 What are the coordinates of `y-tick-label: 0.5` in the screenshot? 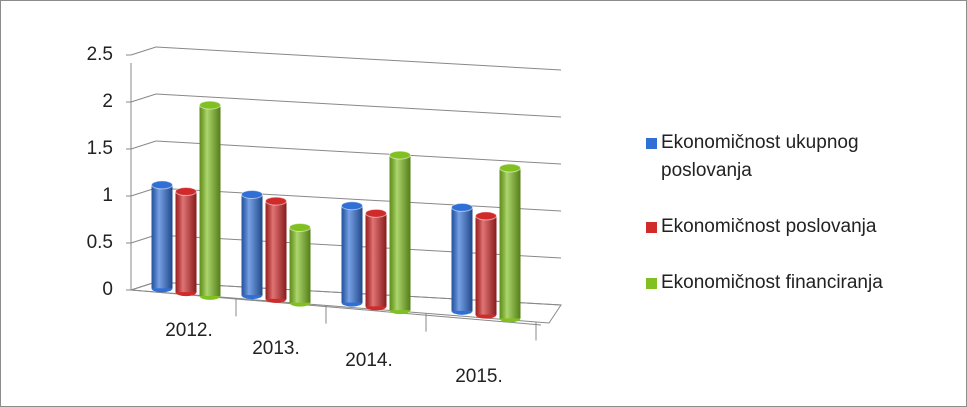 It's located at (100, 242).